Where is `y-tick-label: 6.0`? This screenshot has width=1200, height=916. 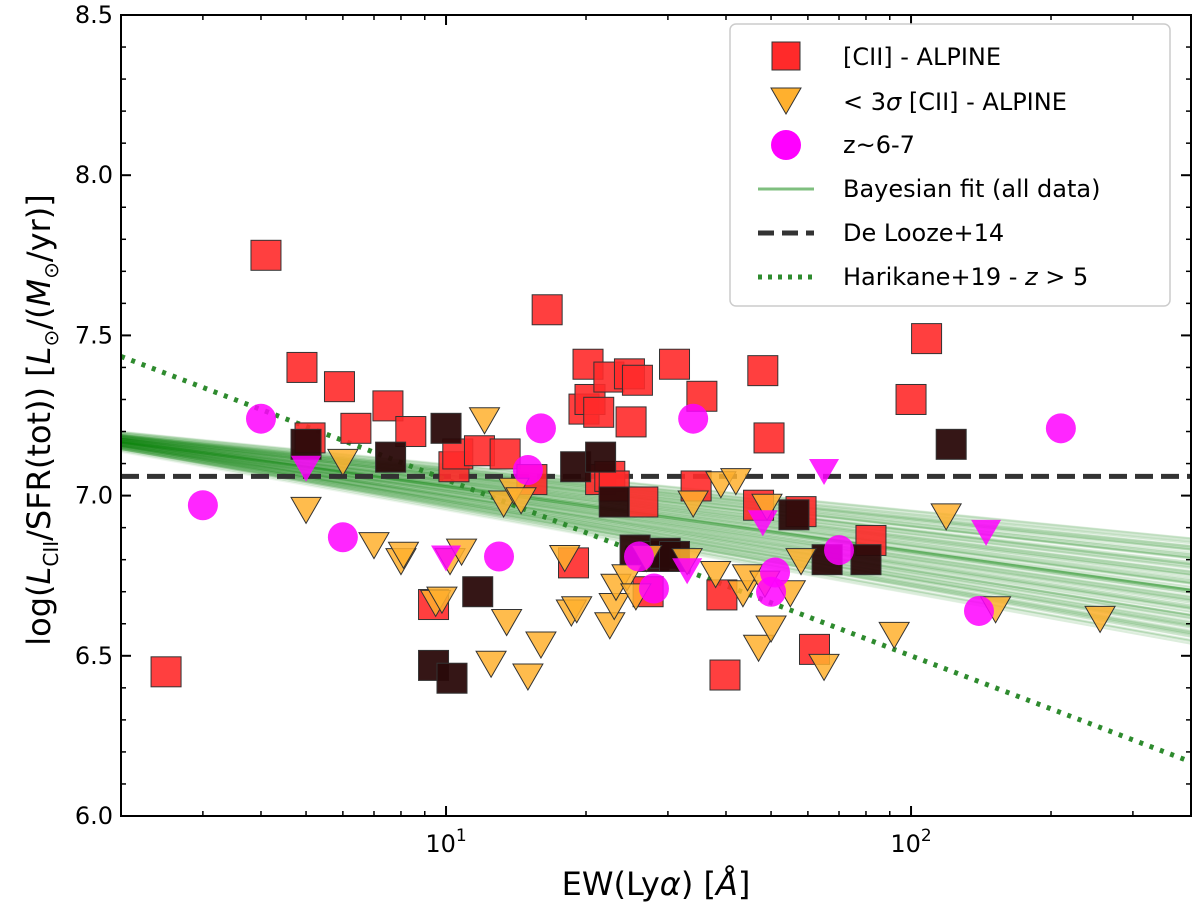 y-tick-label: 6.0 is located at coordinates (94, 816).